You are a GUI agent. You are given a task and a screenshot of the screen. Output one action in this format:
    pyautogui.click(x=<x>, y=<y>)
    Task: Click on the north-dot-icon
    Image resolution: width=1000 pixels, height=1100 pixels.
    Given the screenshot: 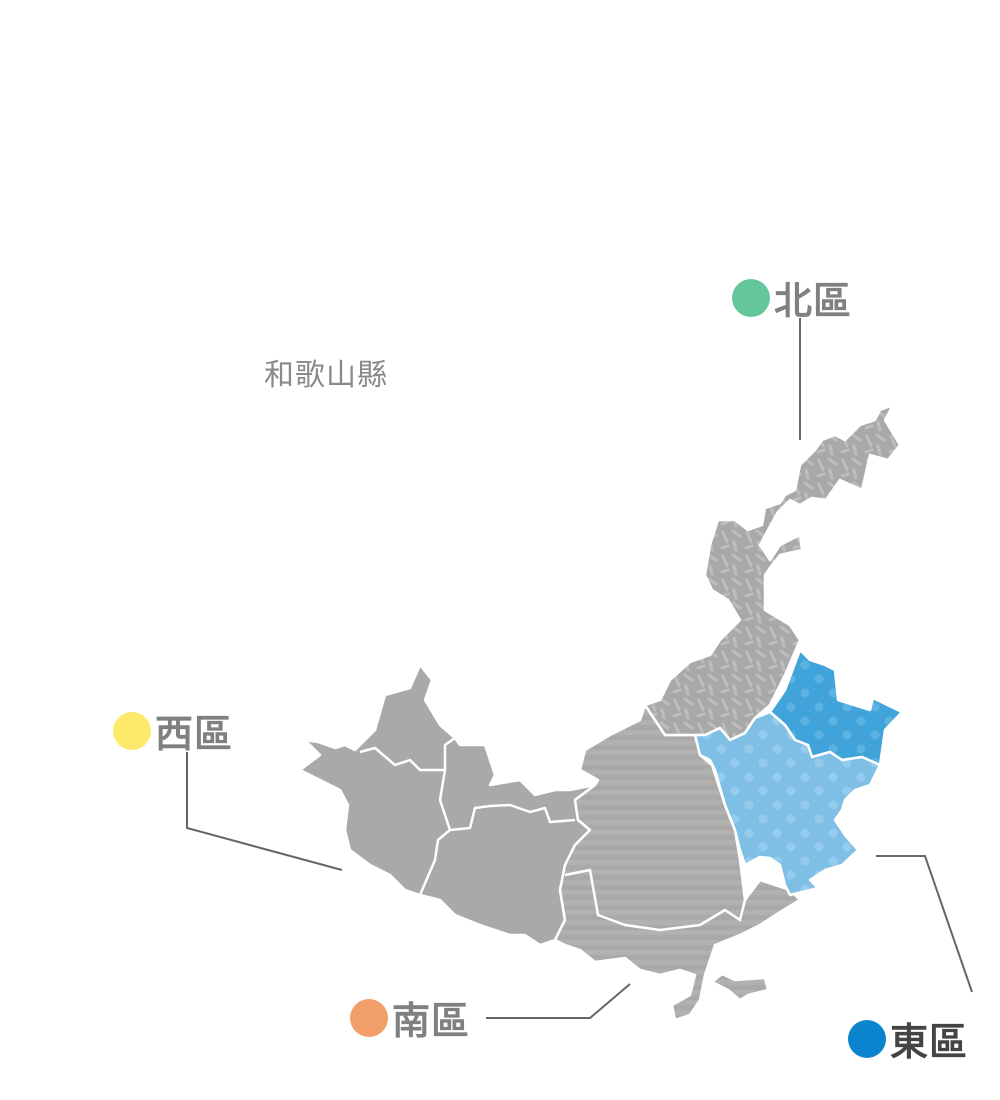 What is the action you would take?
    pyautogui.click(x=751, y=297)
    